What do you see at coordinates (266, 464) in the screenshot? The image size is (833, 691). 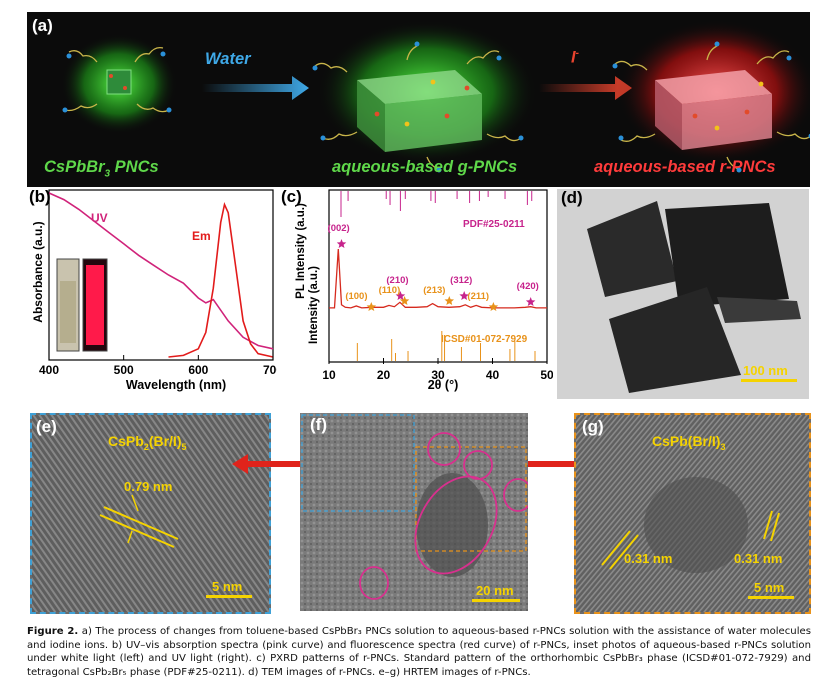 I see `arrow-to-e` at bounding box center [266, 464].